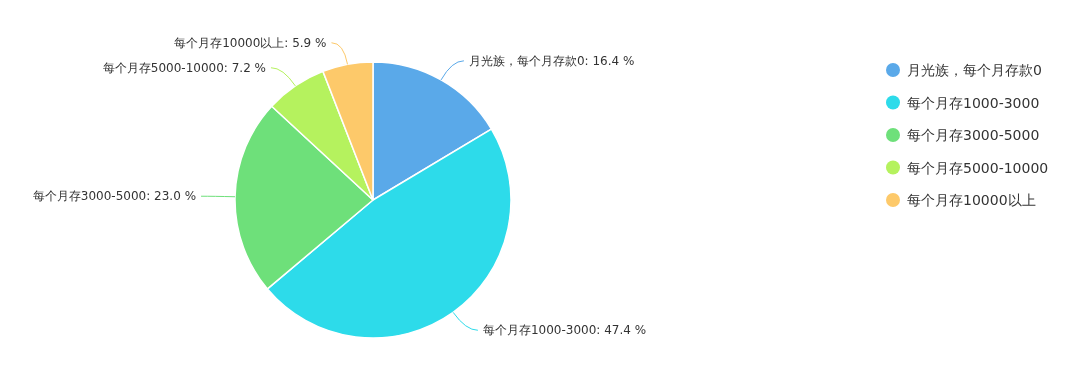 The image size is (1080, 378). Describe the element at coordinates (551, 60) in the screenshot. I see `data-label: 月光族，每个月存款0: 16.4 %` at that location.